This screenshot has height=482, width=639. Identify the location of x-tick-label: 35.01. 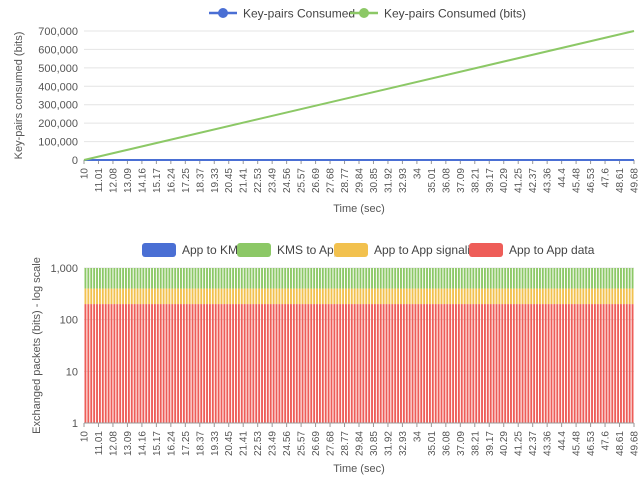
(432, 180).